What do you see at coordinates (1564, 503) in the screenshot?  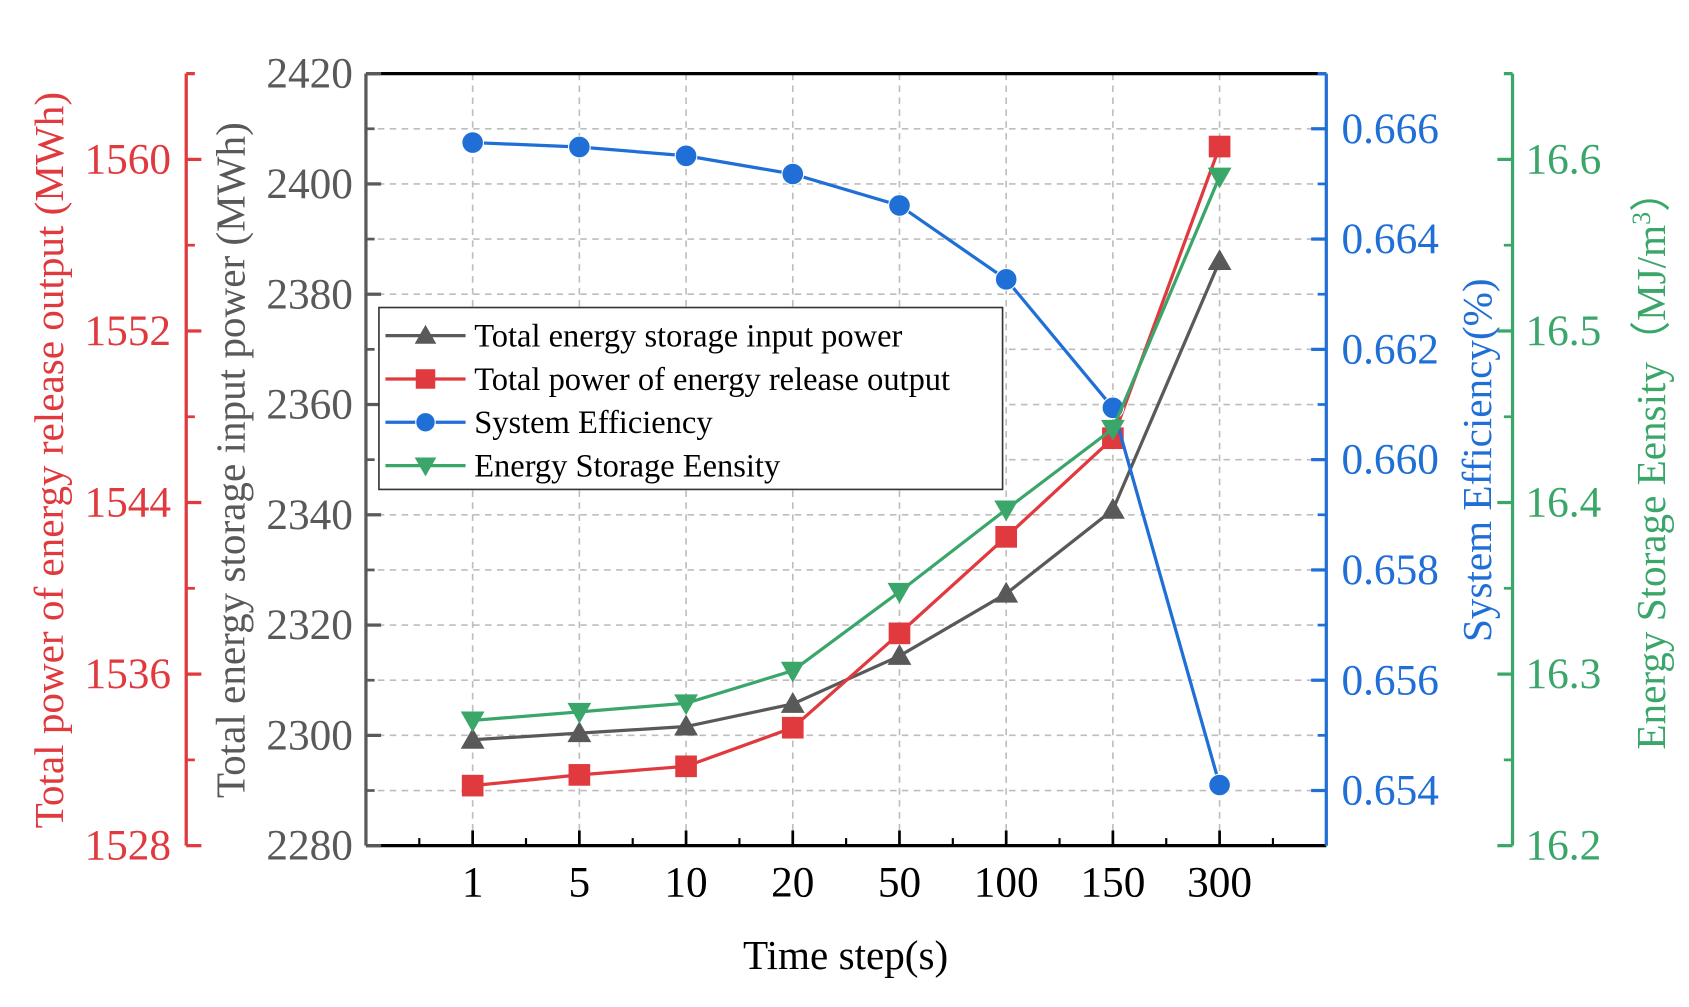 I see `density-tick-label: 16.4` at bounding box center [1564, 503].